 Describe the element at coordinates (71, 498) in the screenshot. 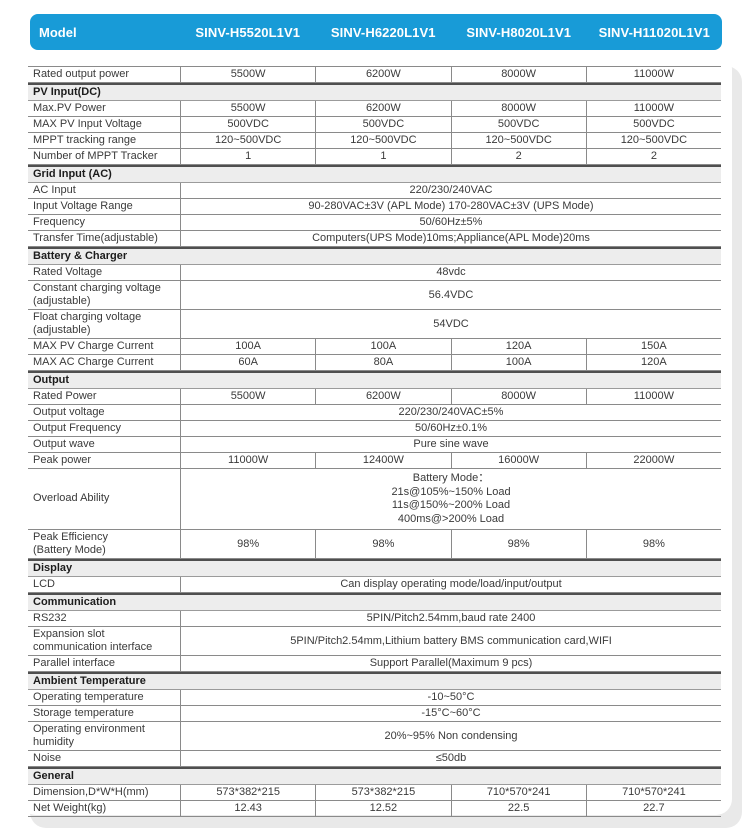

I see `row-label: Overload Ability` at that location.